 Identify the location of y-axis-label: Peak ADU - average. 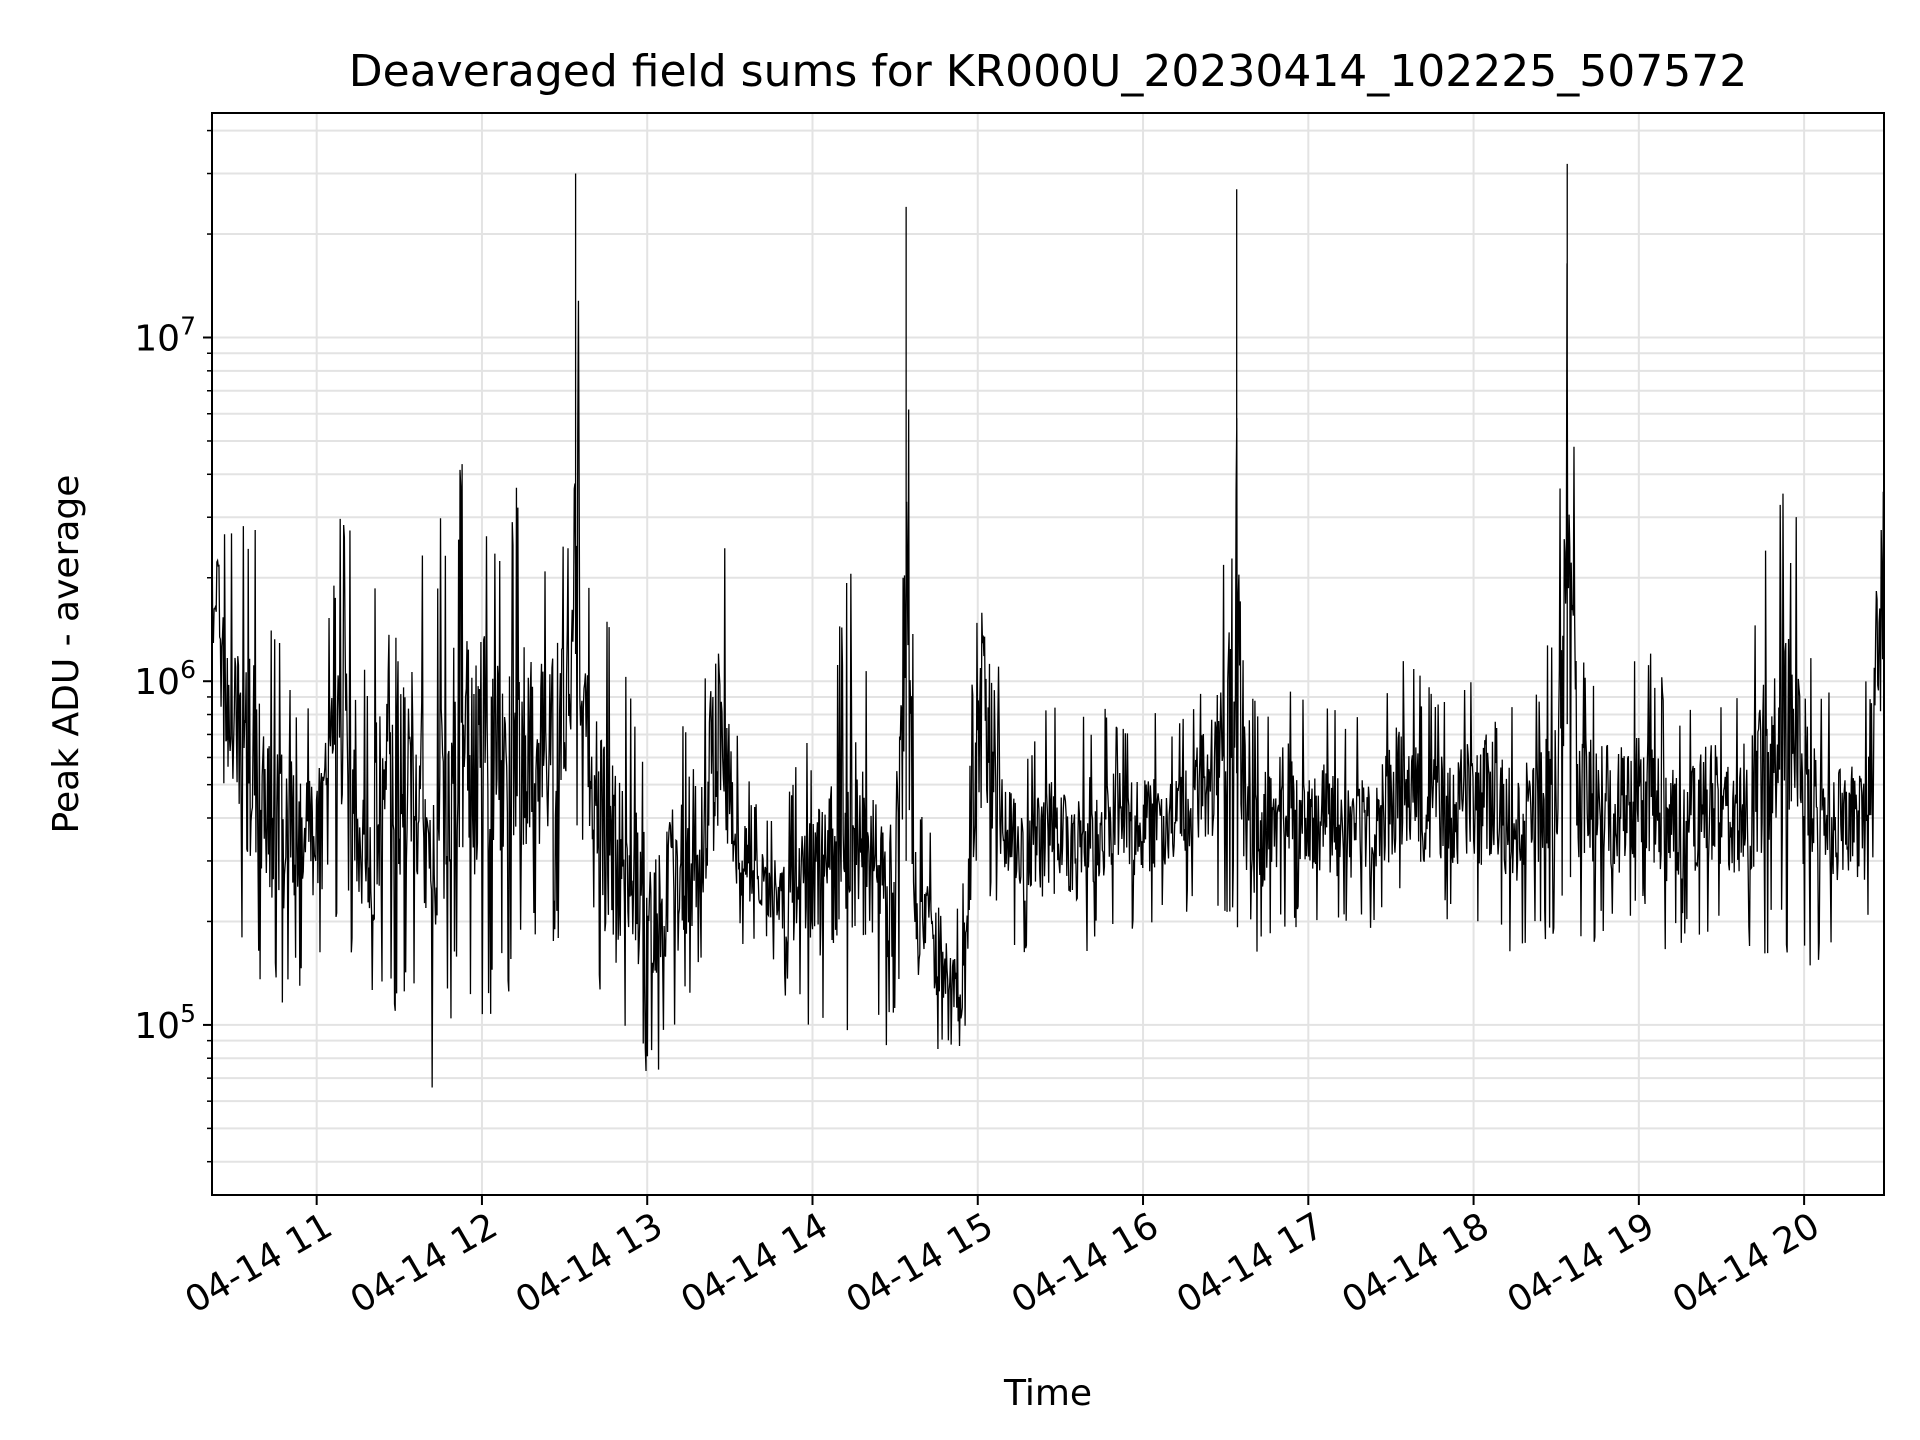
(66, 654).